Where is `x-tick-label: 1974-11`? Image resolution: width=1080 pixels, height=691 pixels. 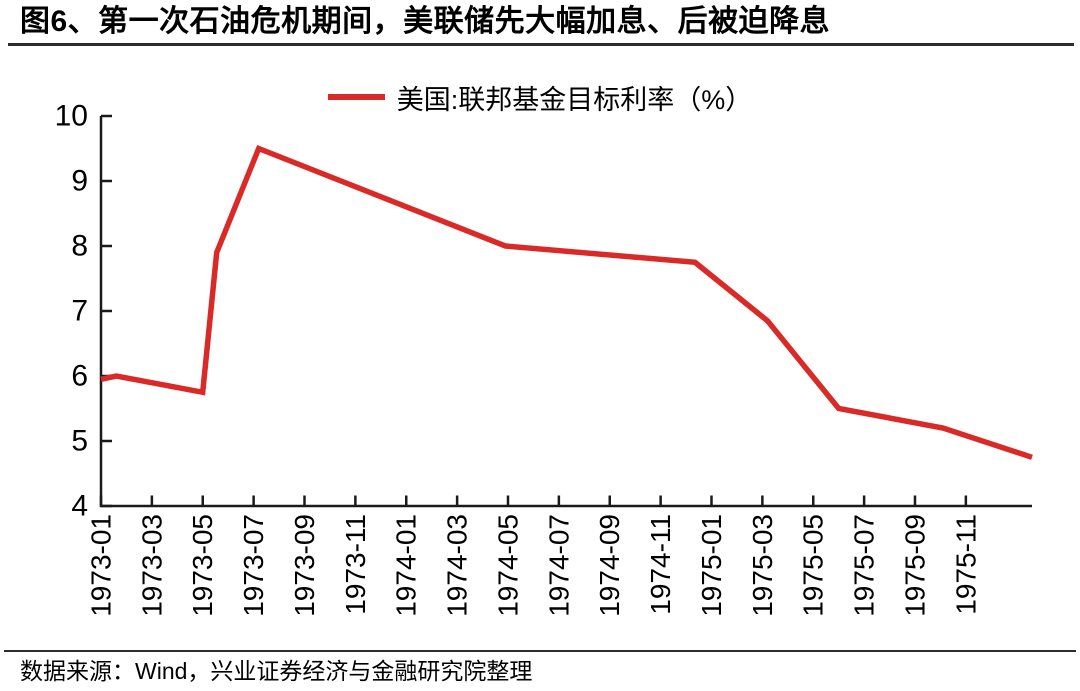
x-tick-label: 1974-11 is located at coordinates (660, 564).